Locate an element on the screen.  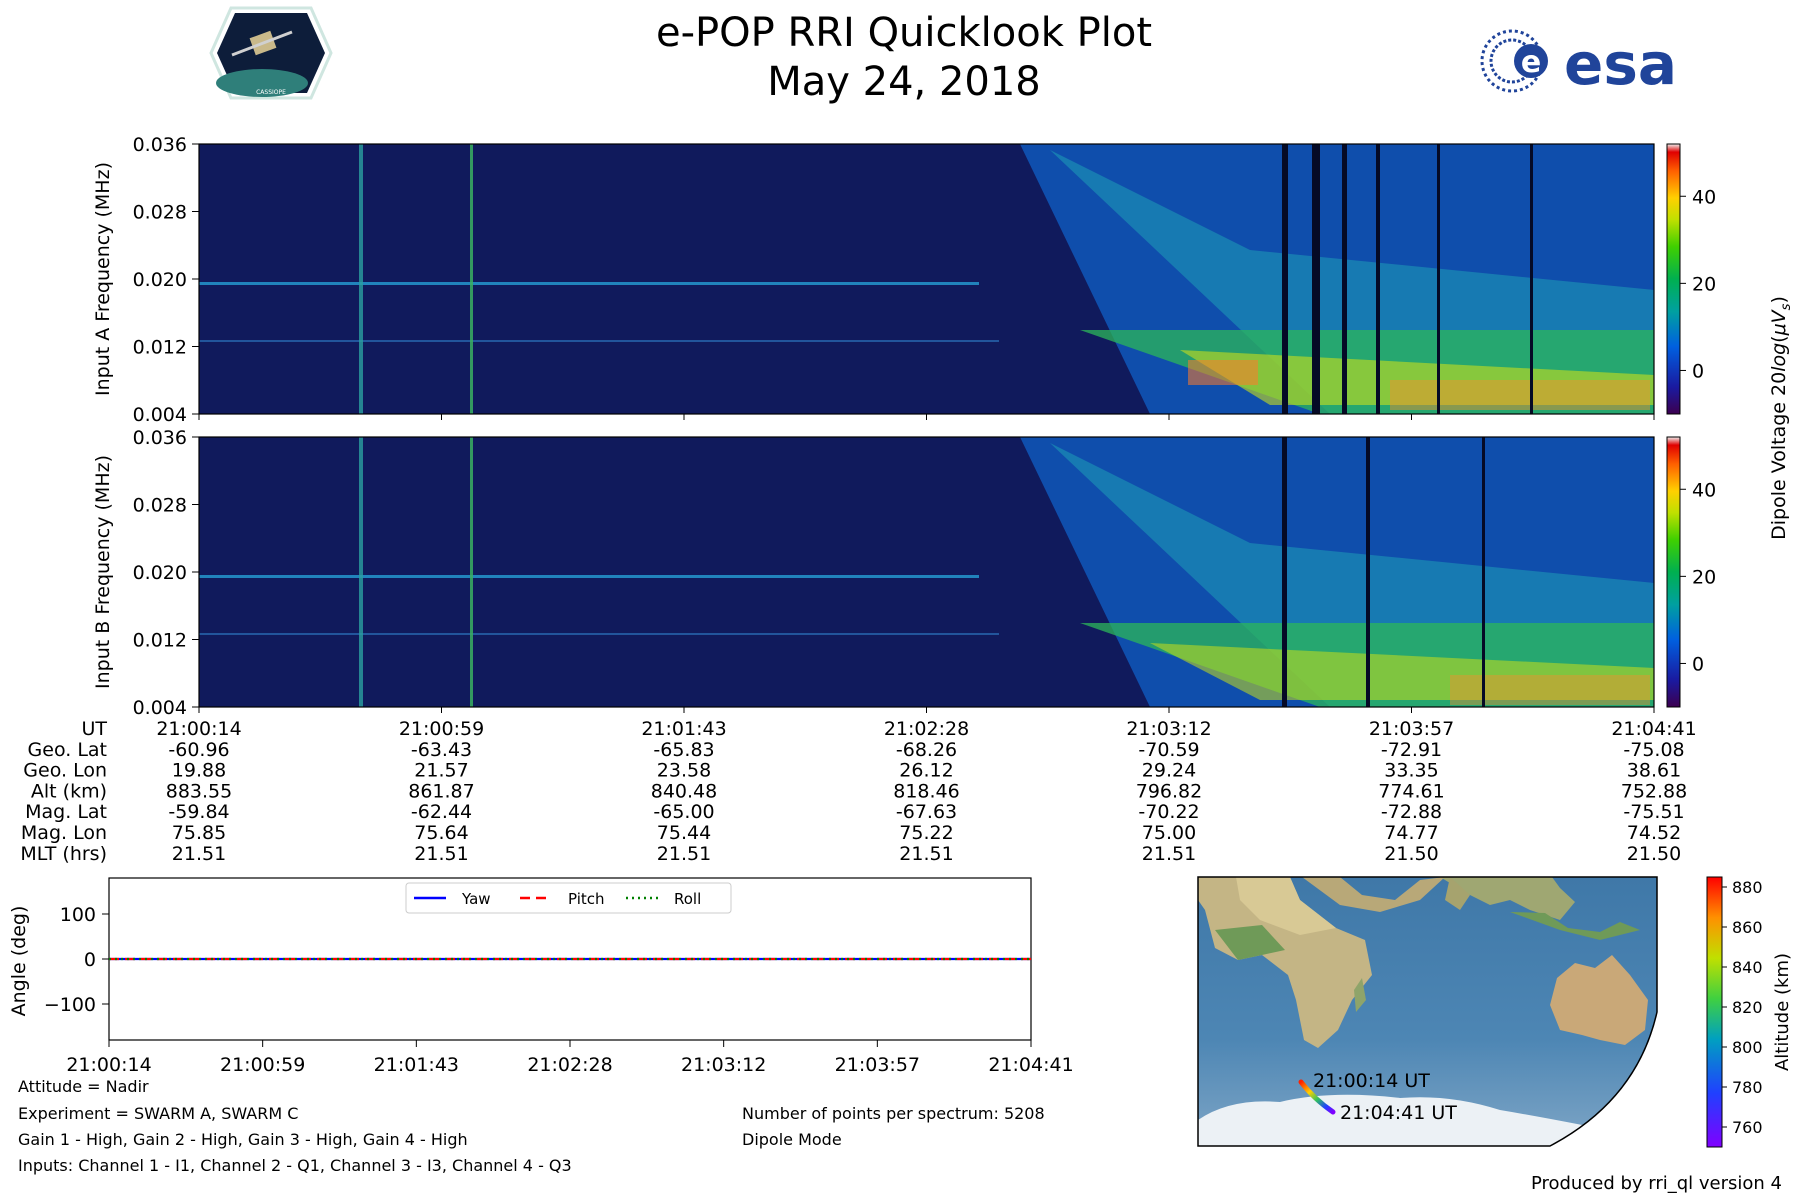
middle-east-shape is located at coordinates (1373, 894).